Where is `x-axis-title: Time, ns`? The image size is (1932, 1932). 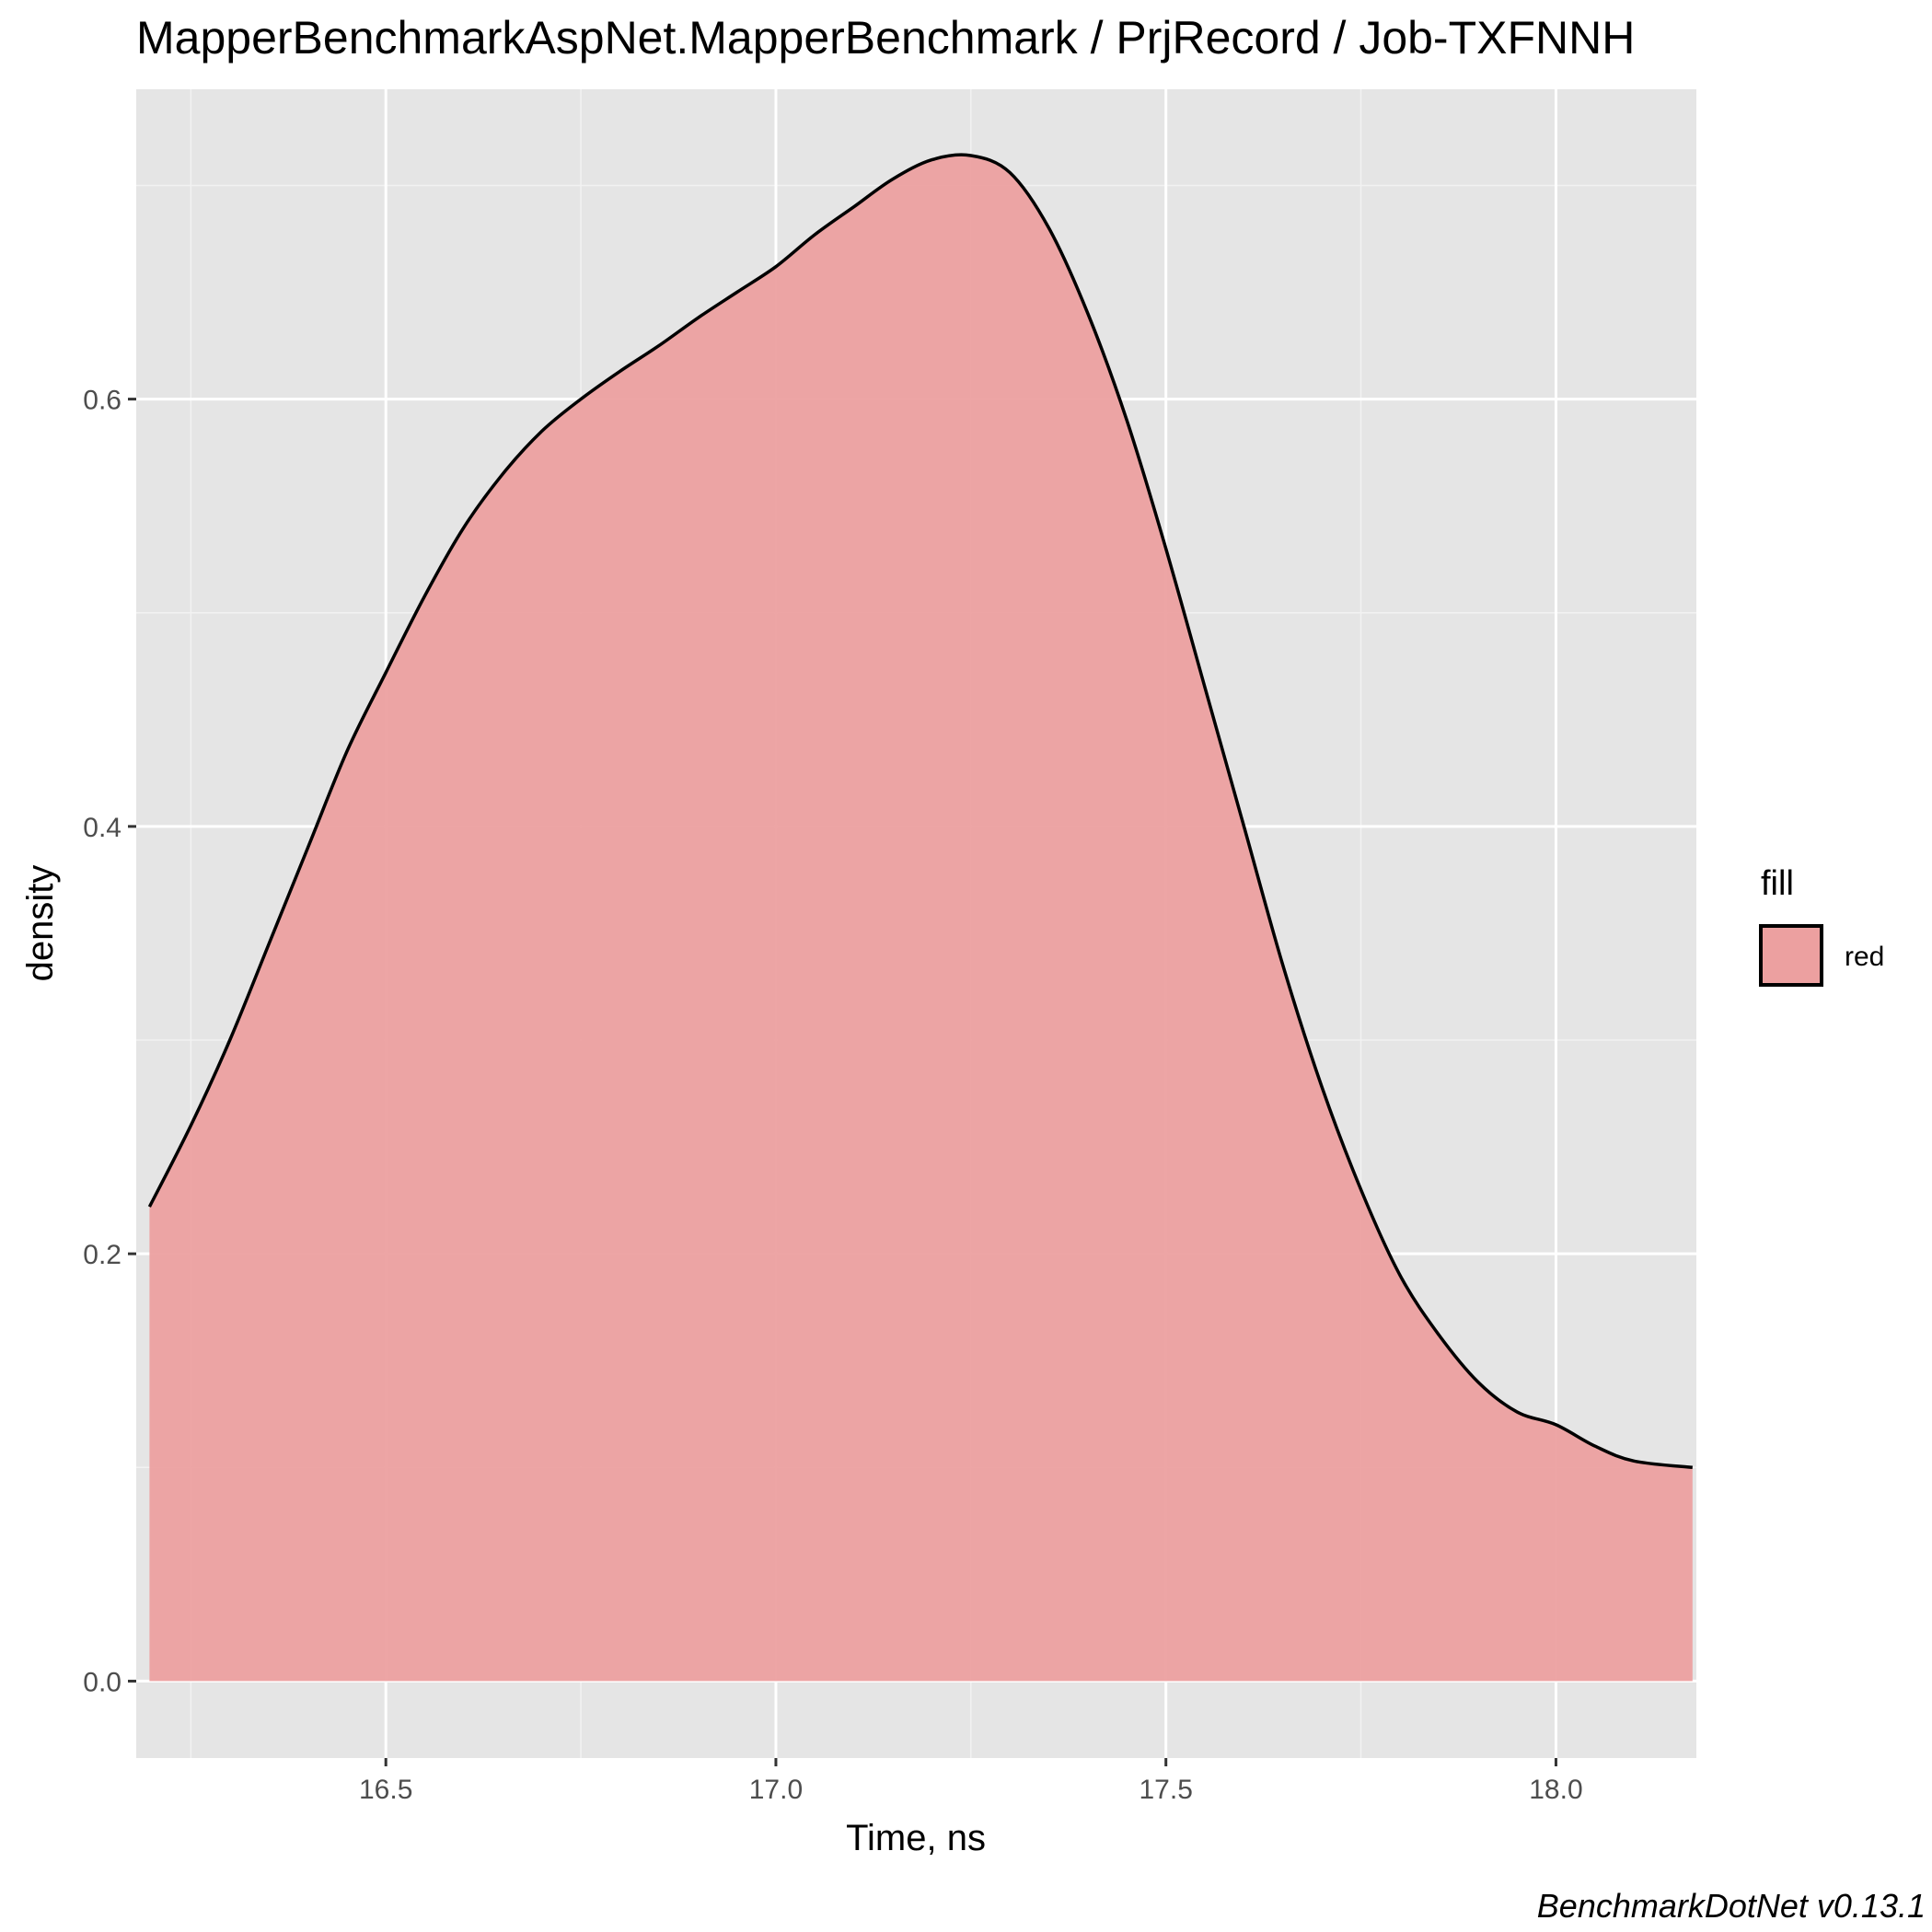
x-axis-title: Time, ns is located at coordinates (916, 1838).